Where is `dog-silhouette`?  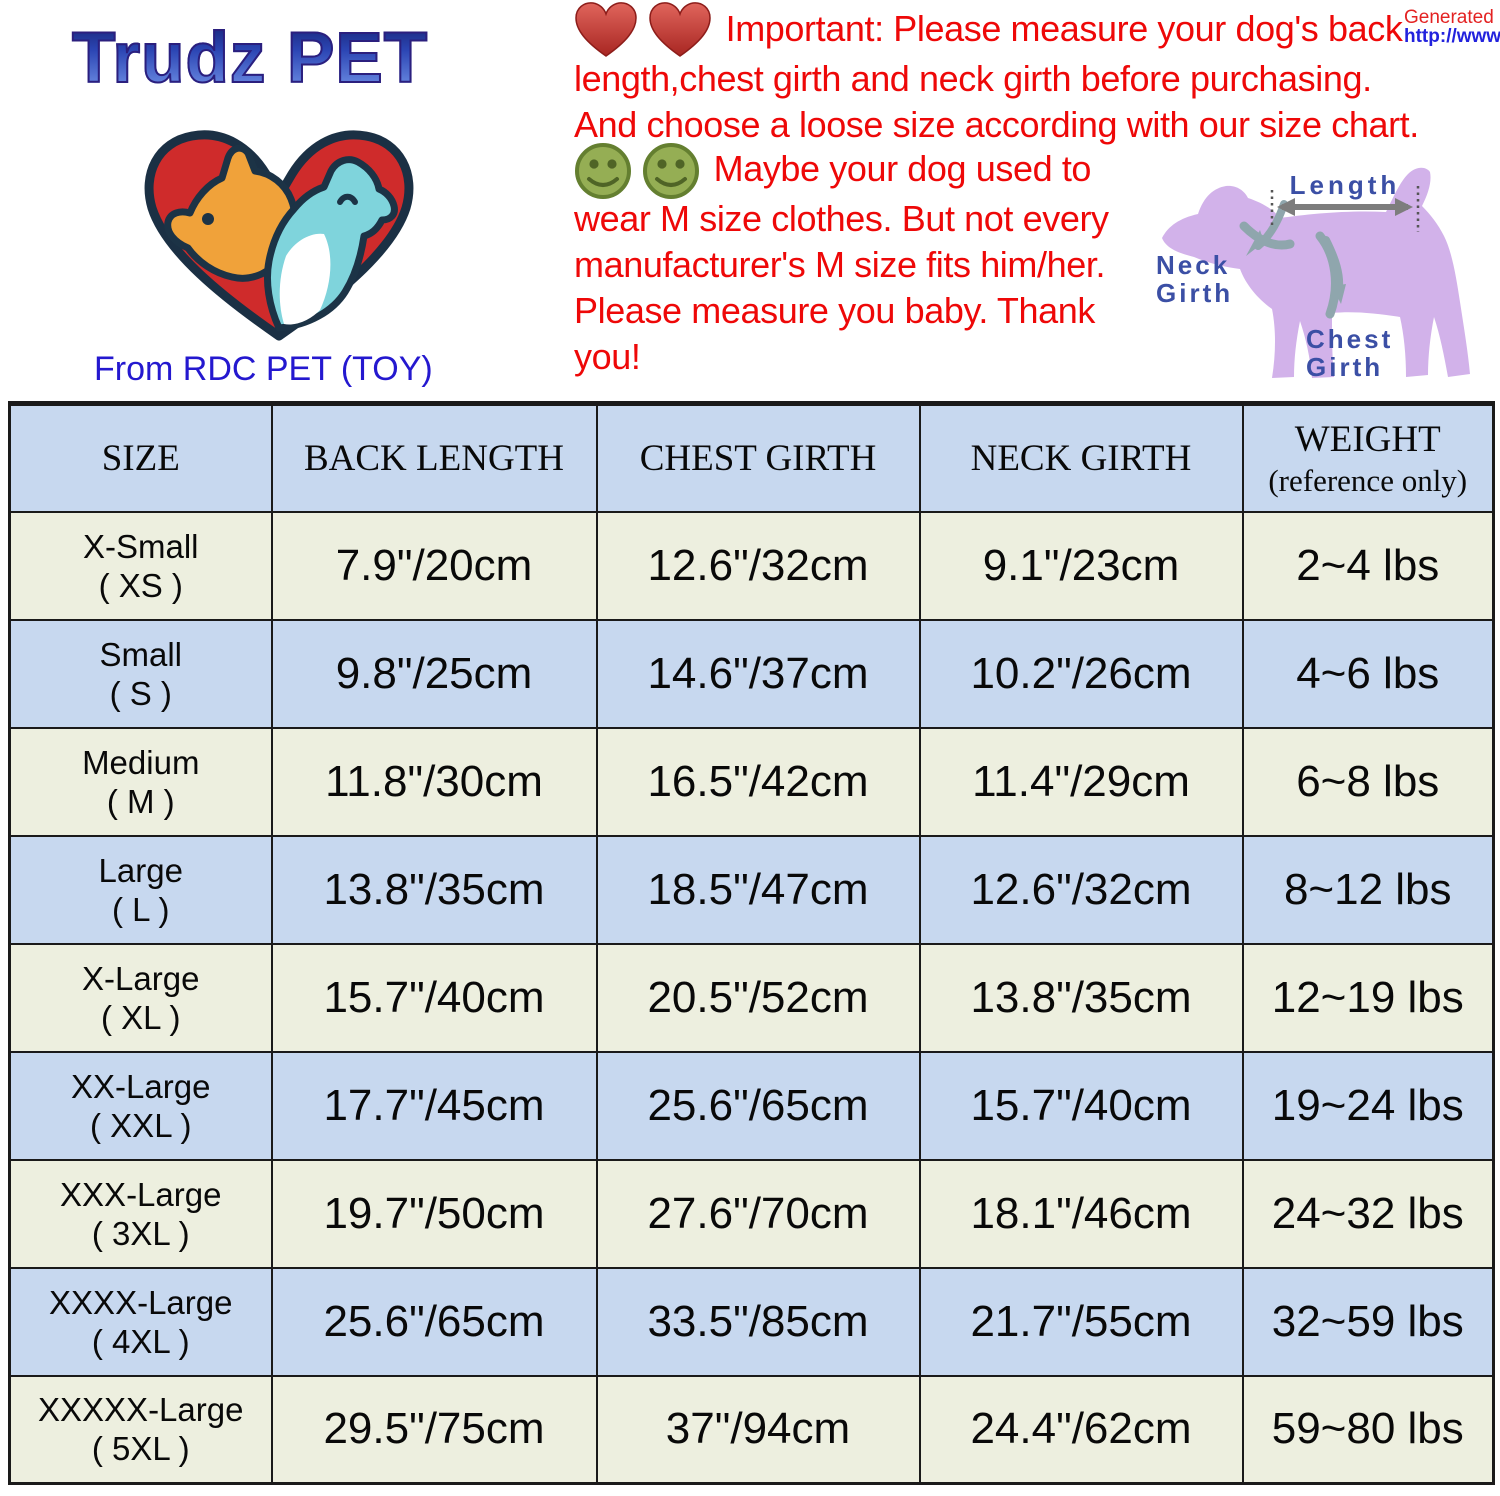 dog-silhouette is located at coordinates (1316, 272).